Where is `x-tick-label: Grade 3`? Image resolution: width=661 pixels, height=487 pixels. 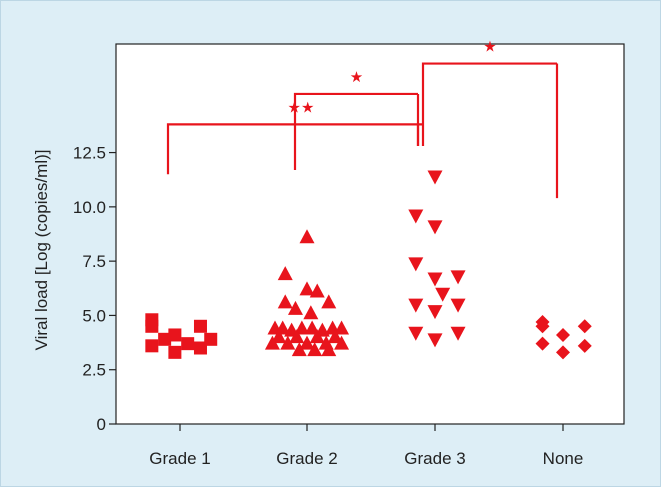
x-tick-label: Grade 3 is located at coordinates (434, 458).